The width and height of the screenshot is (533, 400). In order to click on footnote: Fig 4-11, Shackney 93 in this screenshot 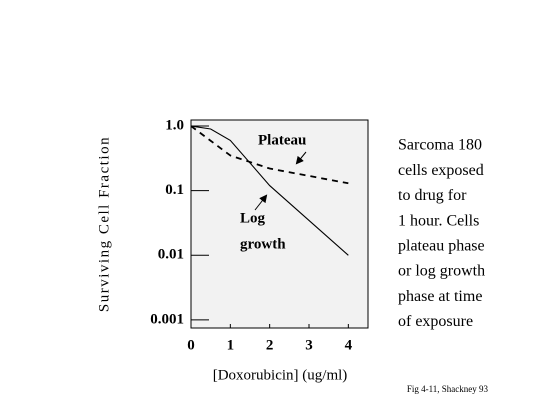, I will do `click(448, 389)`.